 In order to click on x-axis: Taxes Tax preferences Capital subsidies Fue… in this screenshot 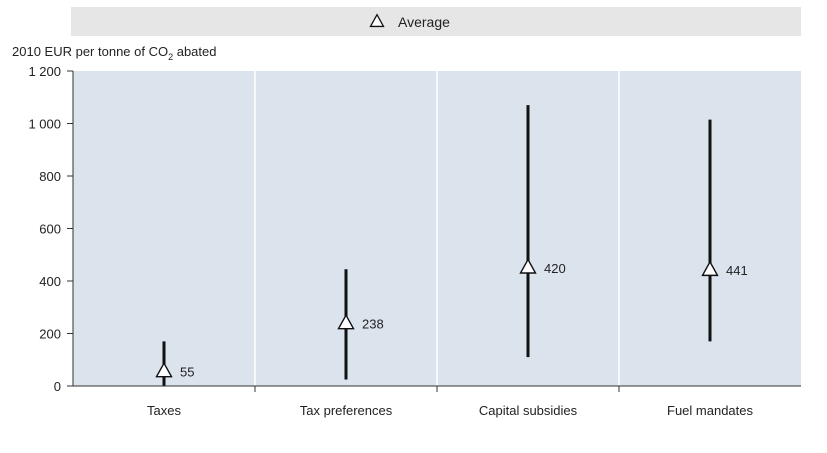, I will do `click(437, 401)`.